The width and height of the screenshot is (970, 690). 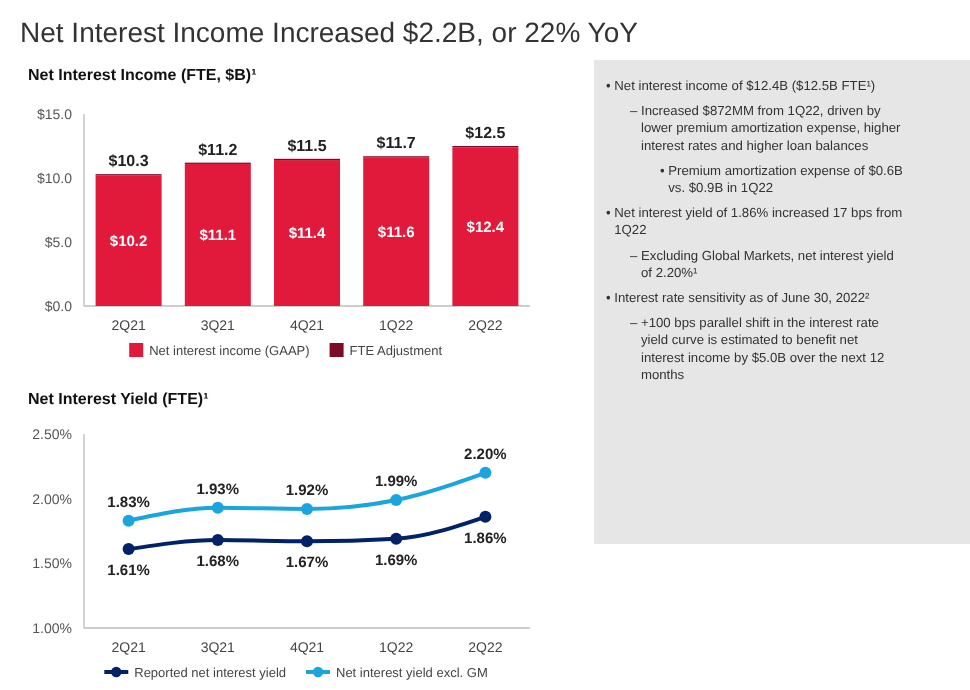 What do you see at coordinates (396, 143) in the screenshot?
I see `total-label: $11.7` at bounding box center [396, 143].